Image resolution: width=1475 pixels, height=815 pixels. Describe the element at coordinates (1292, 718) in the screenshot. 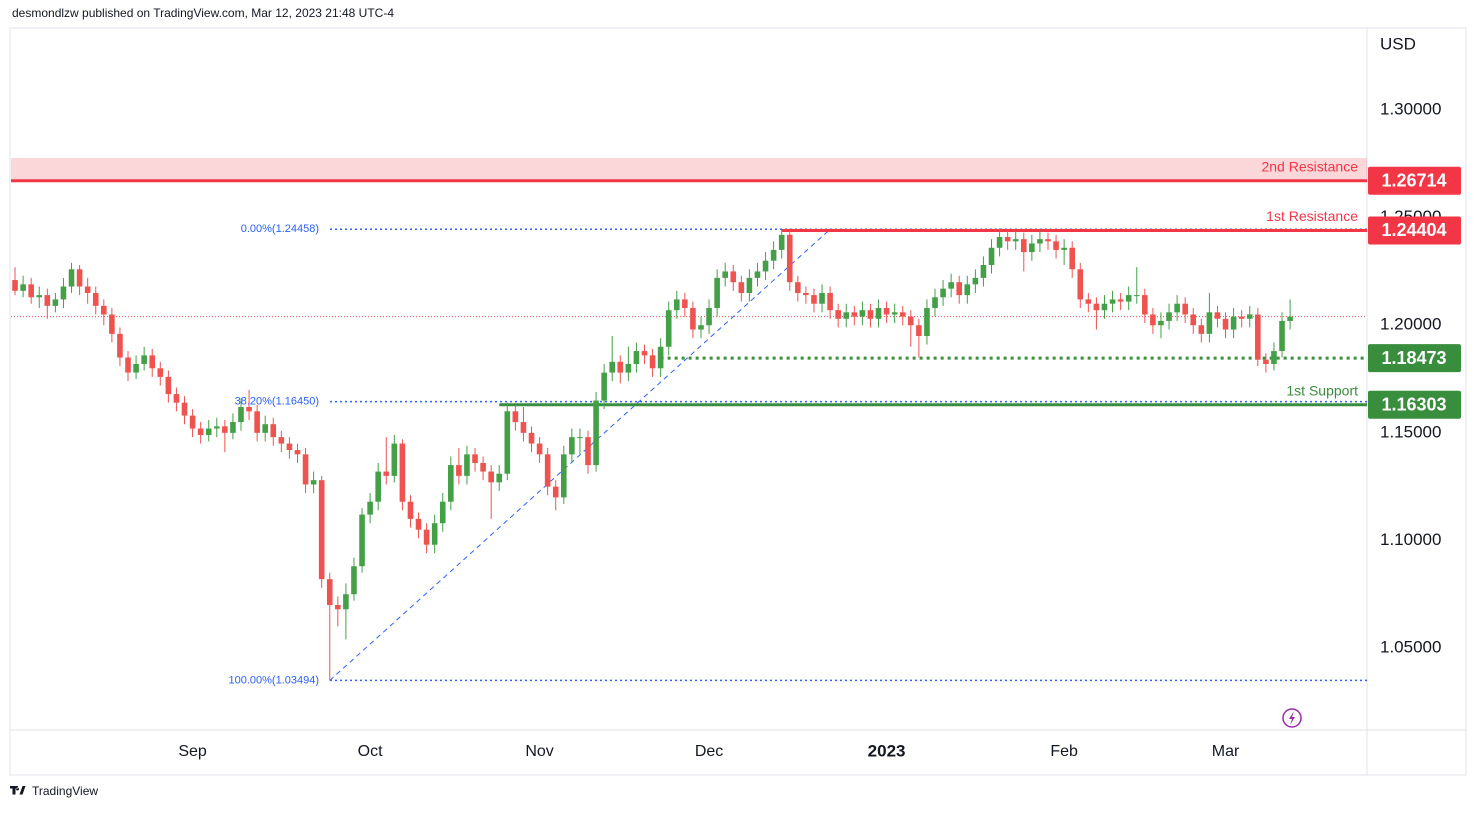

I see `lightning-icon` at that location.